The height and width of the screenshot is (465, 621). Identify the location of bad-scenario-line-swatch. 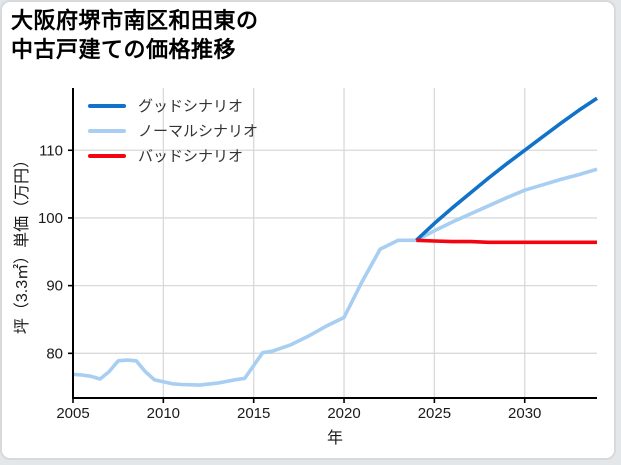
(107, 155).